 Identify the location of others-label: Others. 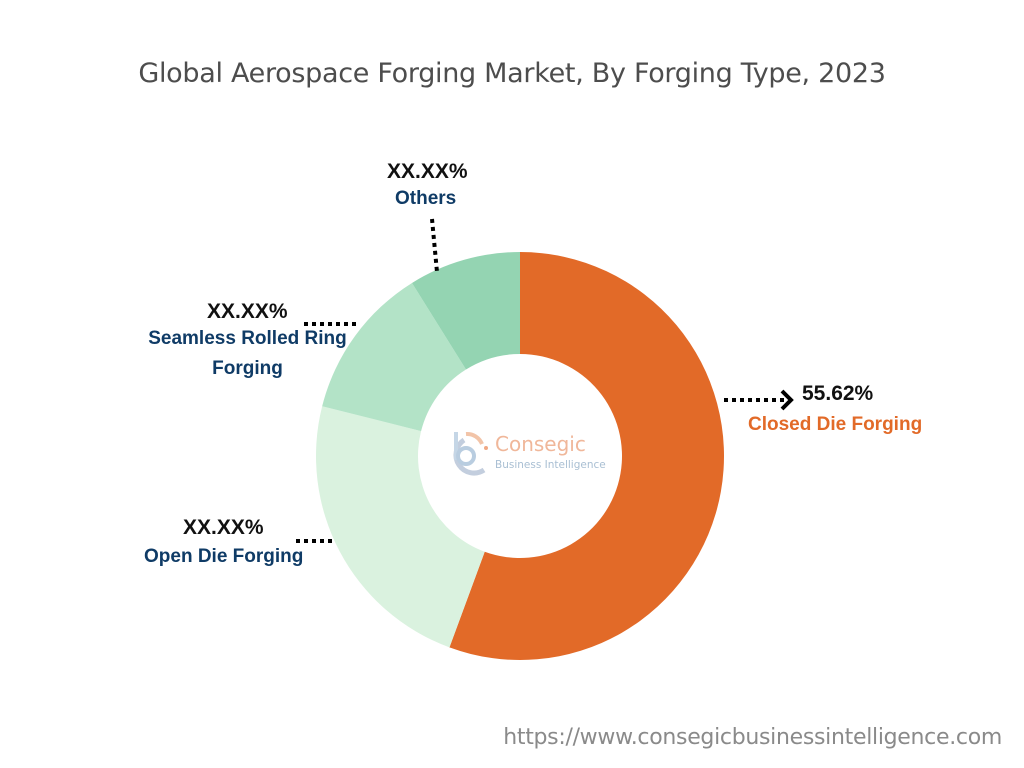
(426, 198).